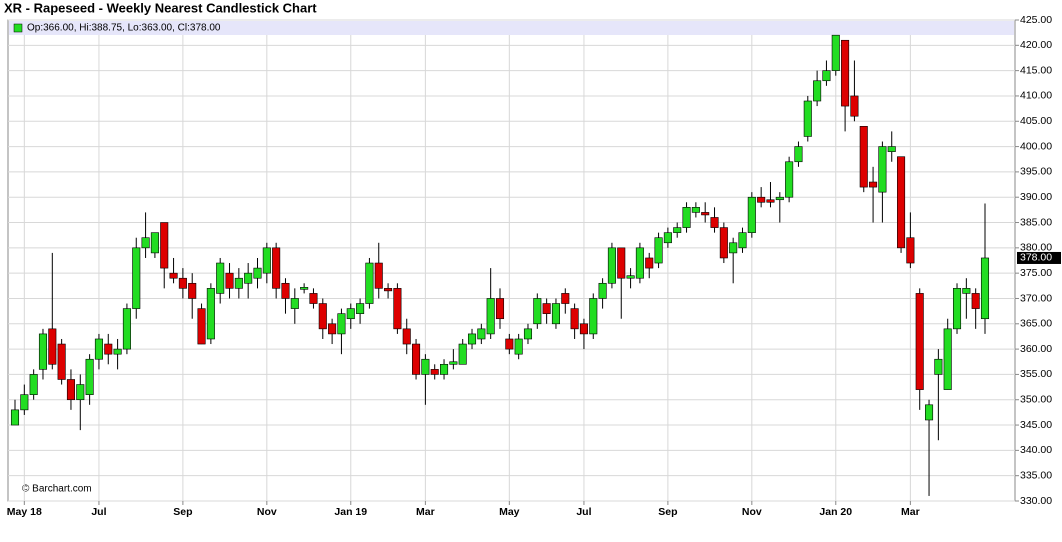 The height and width of the screenshot is (542, 1062). I want to click on y-tick-label: 340.00, so click(1036, 450).